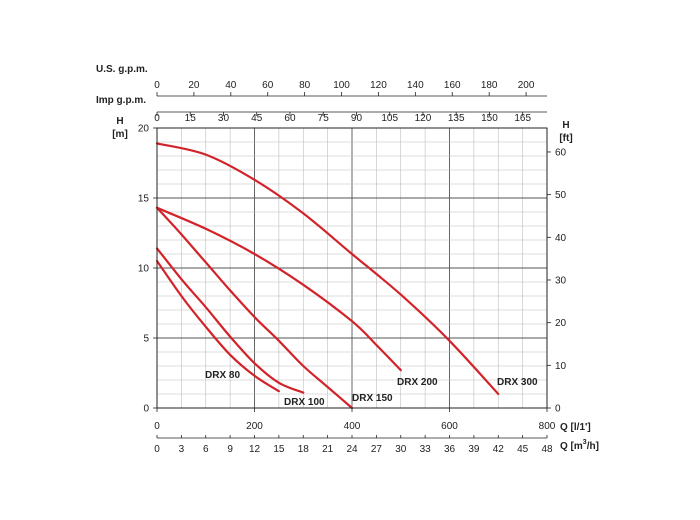  What do you see at coordinates (157, 85) in the screenshot?
I see `x-us-tick-label: 0` at bounding box center [157, 85].